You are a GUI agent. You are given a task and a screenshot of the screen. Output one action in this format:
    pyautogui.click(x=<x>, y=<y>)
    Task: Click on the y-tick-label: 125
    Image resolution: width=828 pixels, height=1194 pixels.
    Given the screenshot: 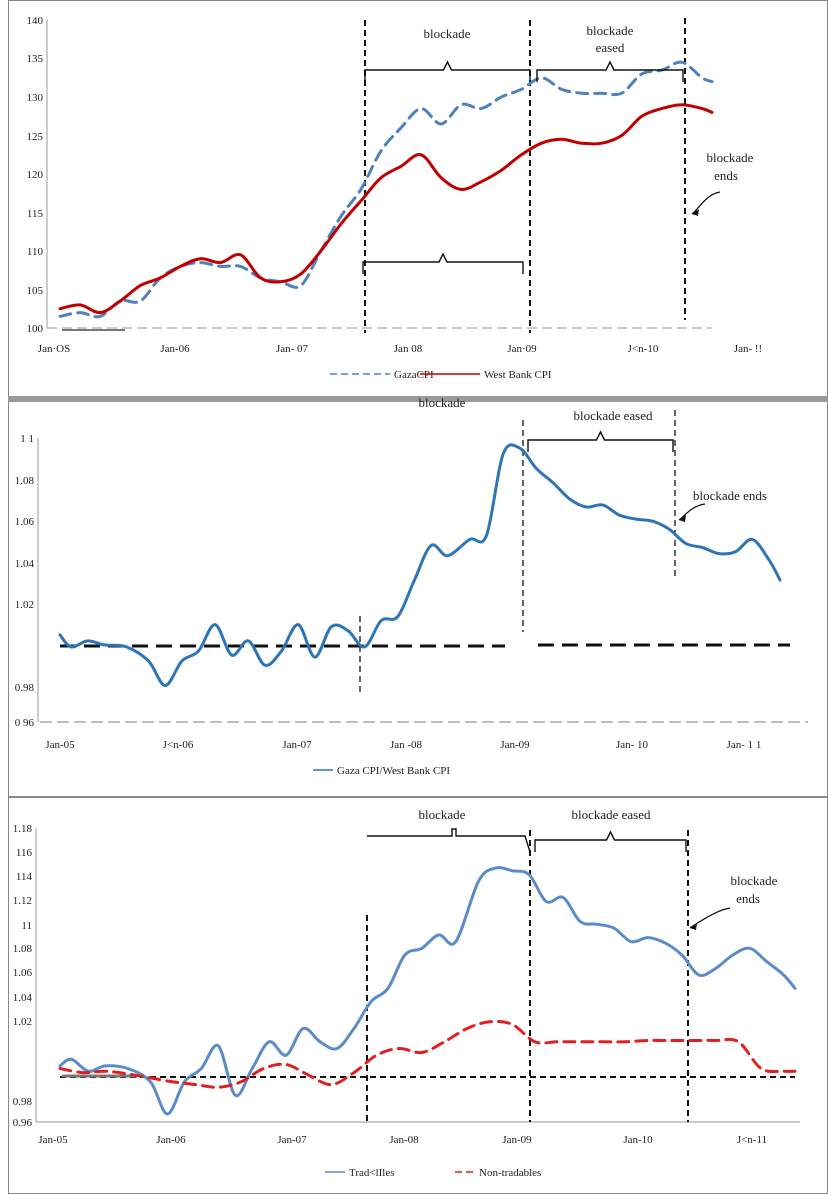 What is the action you would take?
    pyautogui.click(x=35, y=137)
    